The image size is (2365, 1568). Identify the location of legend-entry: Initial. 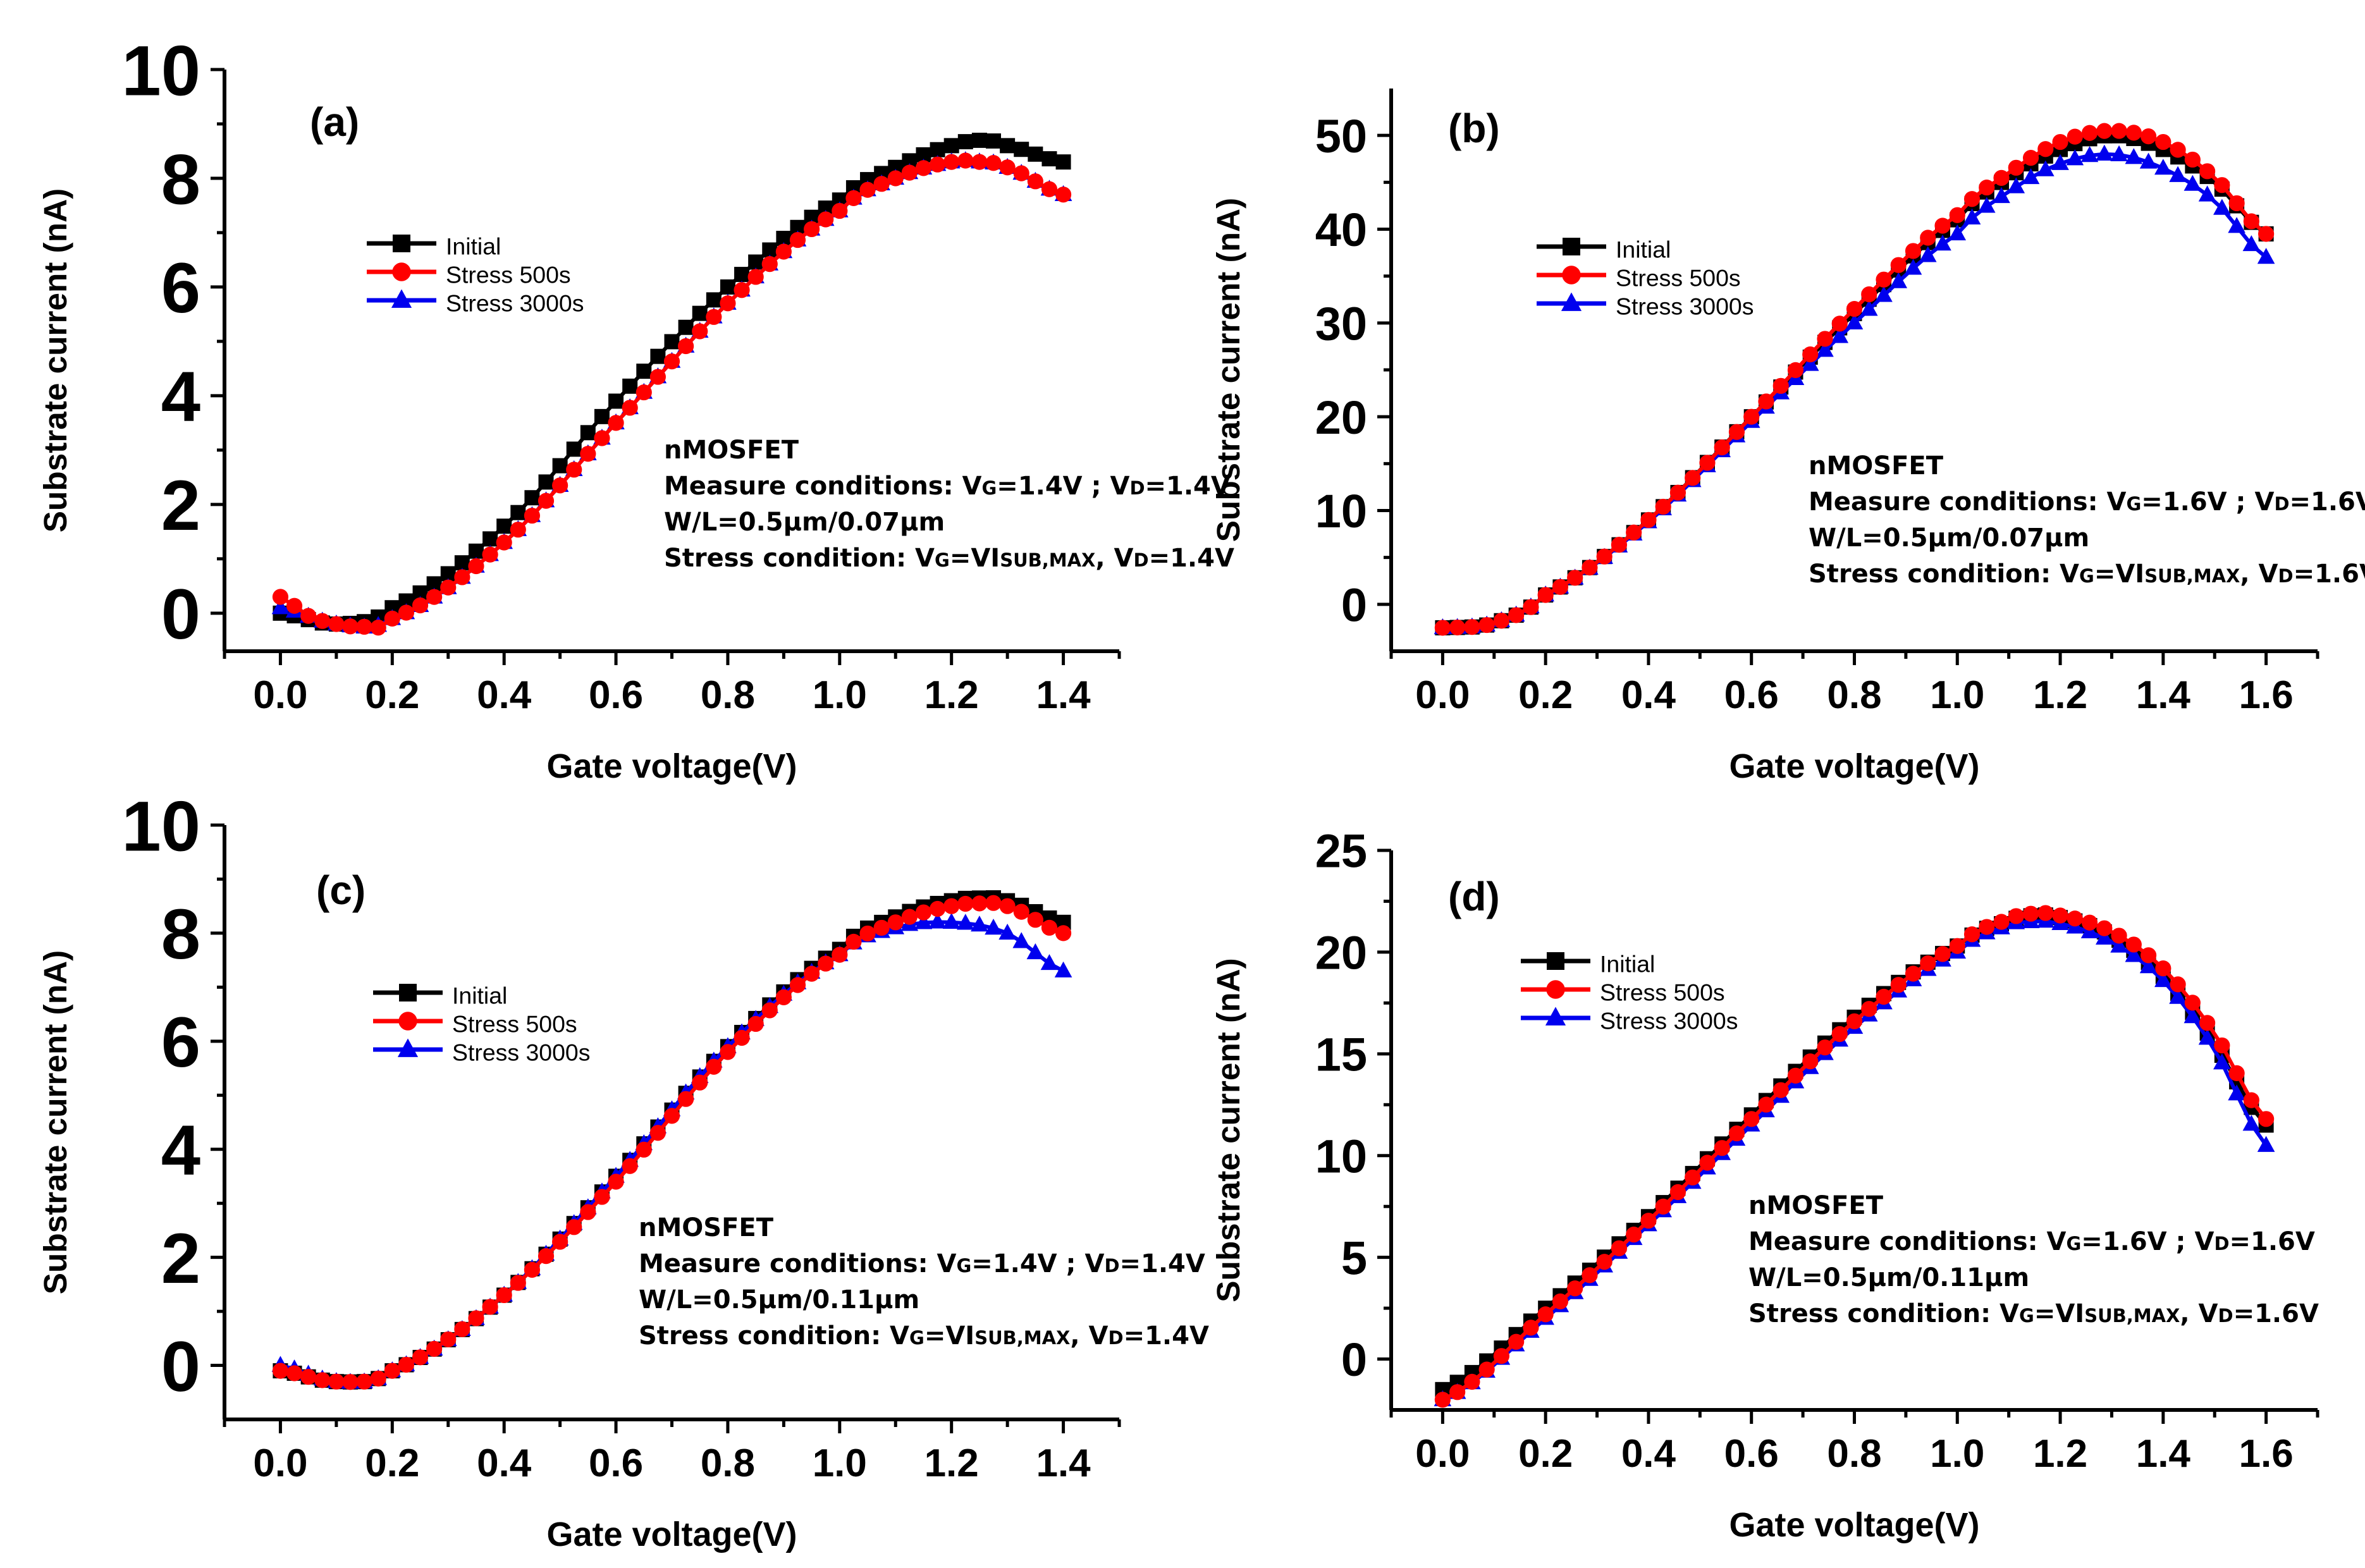
(473, 246).